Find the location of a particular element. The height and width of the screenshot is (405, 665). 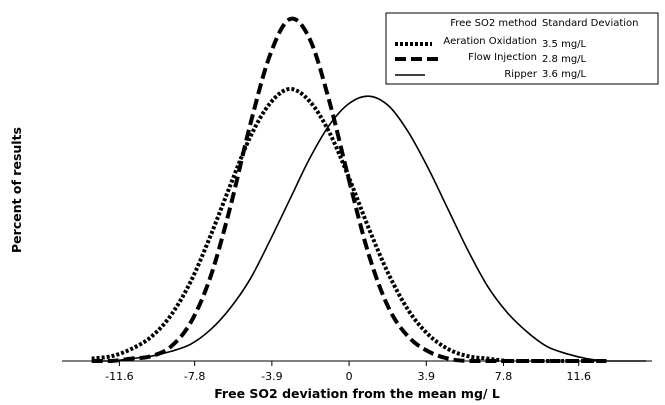

legend-box is located at coordinates (522, 48).